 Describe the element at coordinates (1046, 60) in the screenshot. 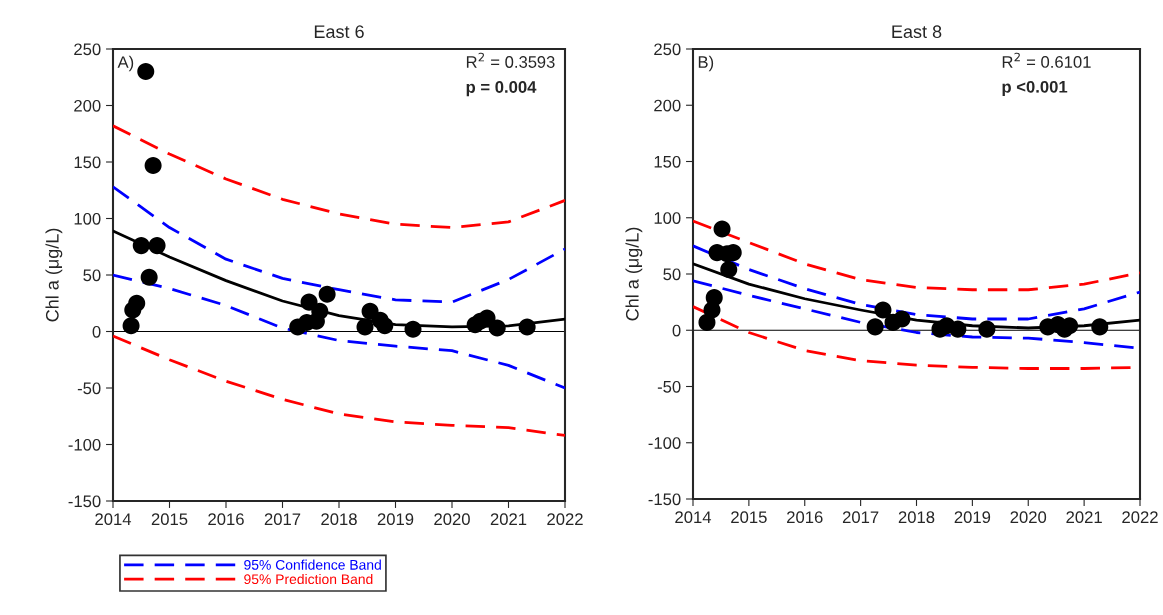

I see `annotation: R$^{2}$ = 0.6101` at that location.